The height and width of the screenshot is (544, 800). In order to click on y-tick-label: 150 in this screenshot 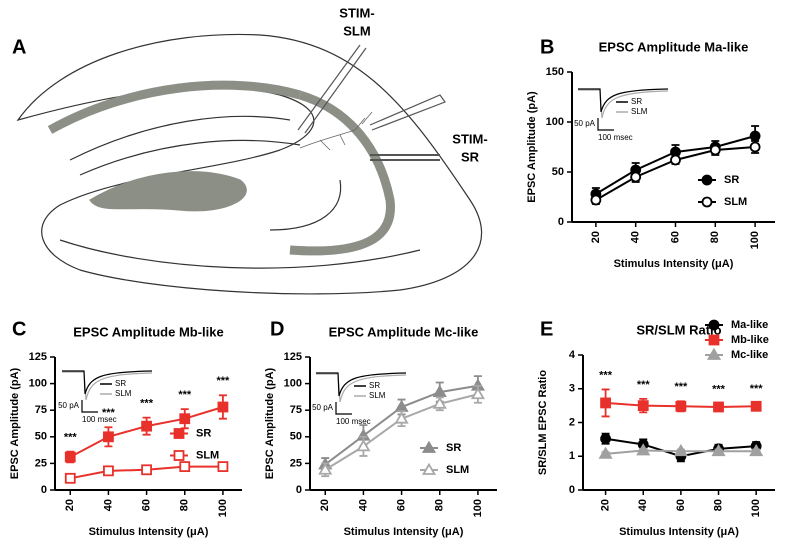, I will do `click(555, 72)`.